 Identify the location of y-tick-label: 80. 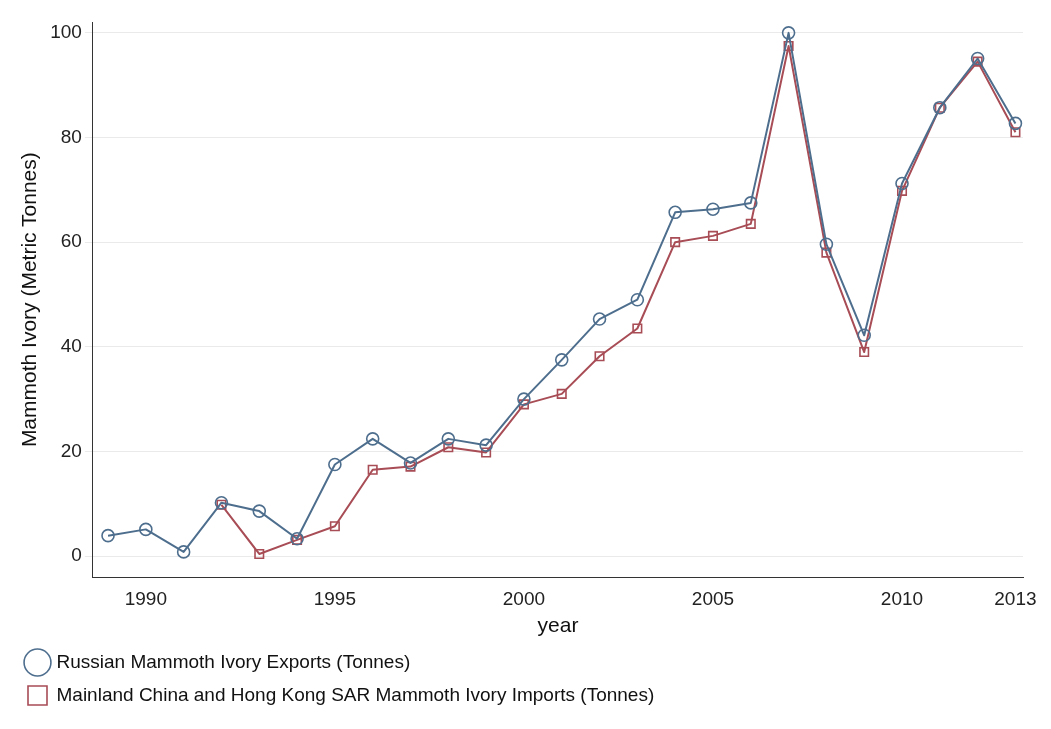
(71, 136).